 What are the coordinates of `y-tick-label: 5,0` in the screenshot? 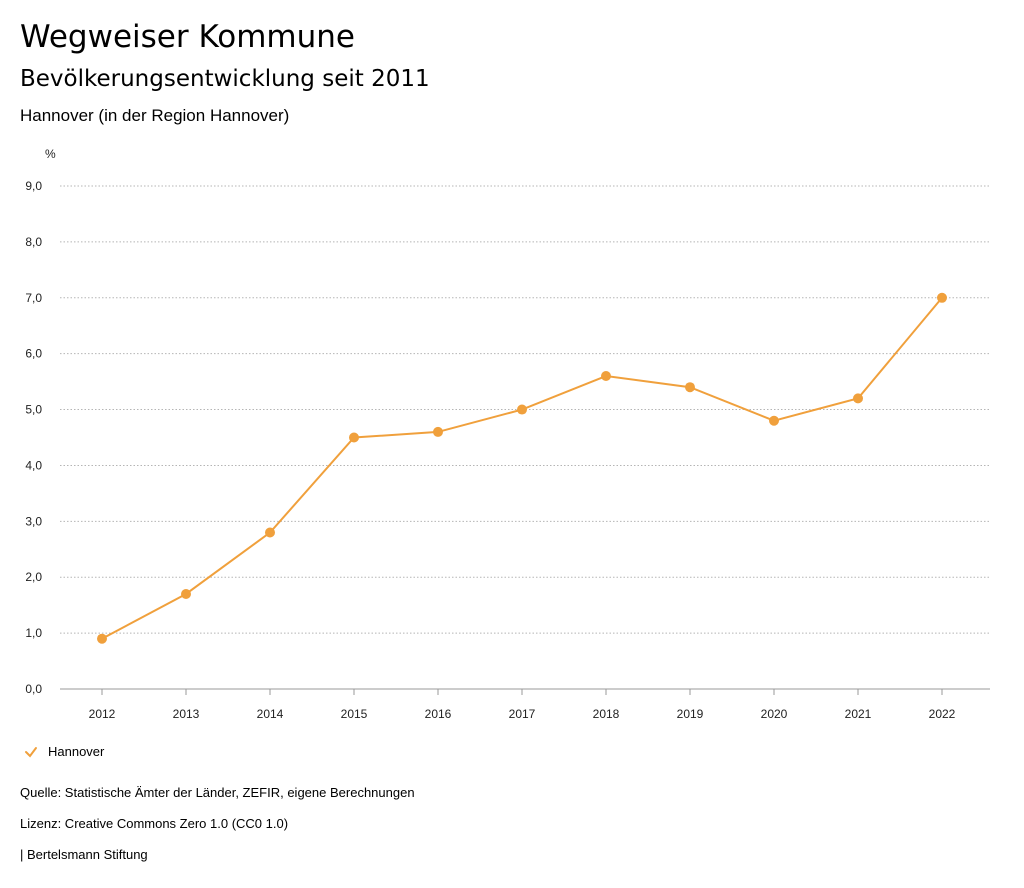 It's located at (33, 410).